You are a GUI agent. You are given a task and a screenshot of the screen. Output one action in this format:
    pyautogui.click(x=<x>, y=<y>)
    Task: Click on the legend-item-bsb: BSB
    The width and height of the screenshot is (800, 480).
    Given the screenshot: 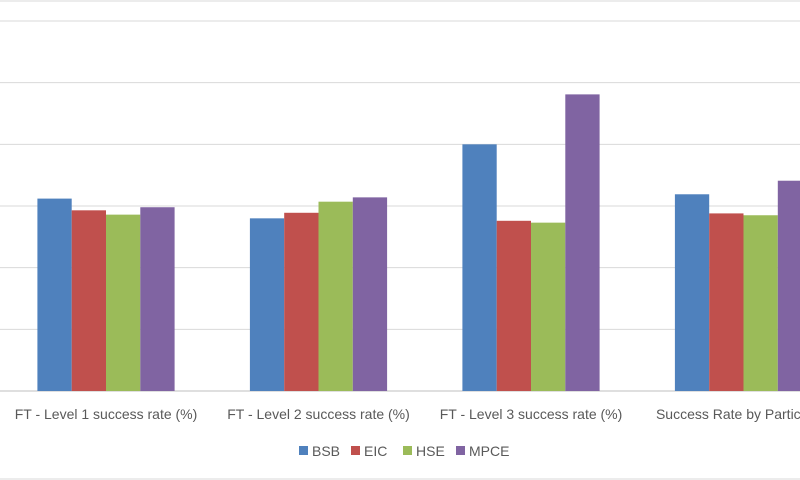 What is the action you would take?
    pyautogui.click(x=319, y=451)
    